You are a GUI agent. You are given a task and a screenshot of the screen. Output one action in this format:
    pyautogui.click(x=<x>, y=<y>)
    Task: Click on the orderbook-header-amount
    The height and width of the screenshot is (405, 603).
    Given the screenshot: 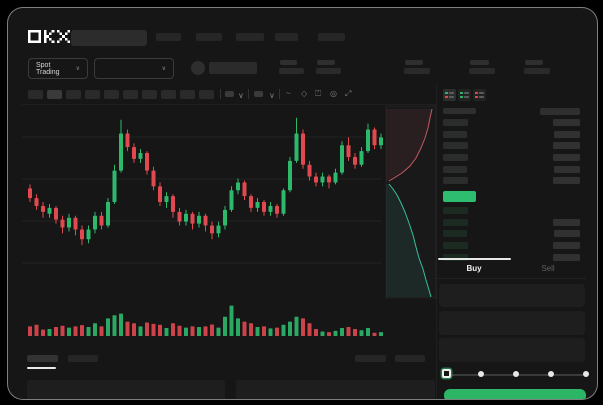 What is the action you would take?
    pyautogui.click(x=560, y=111)
    